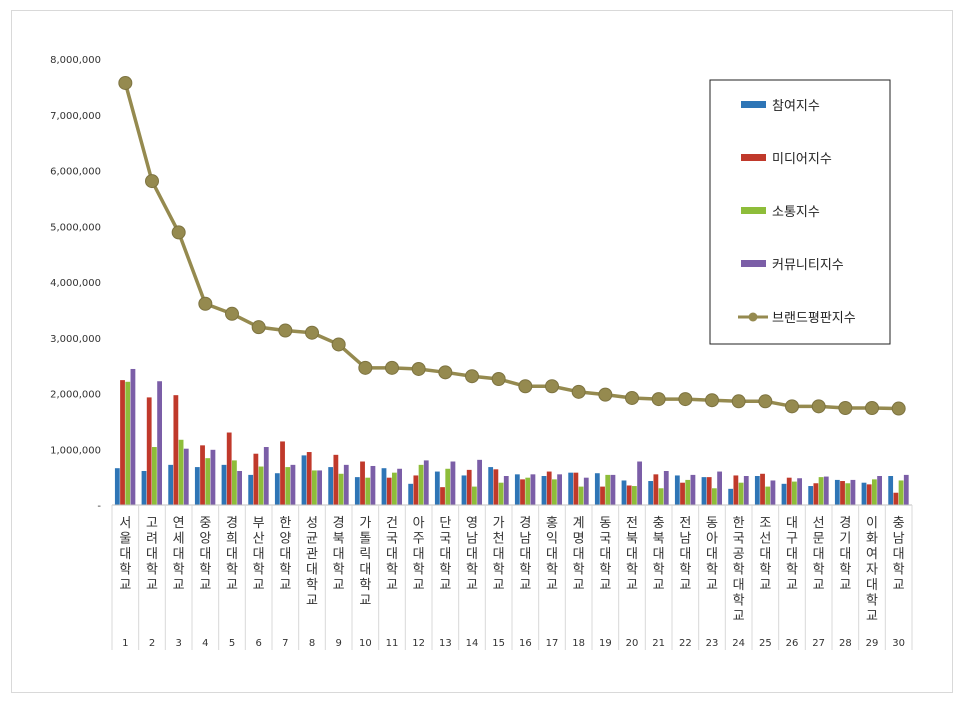  I want to click on legend-entry-label: 커뮤니티지수, so click(808, 265).